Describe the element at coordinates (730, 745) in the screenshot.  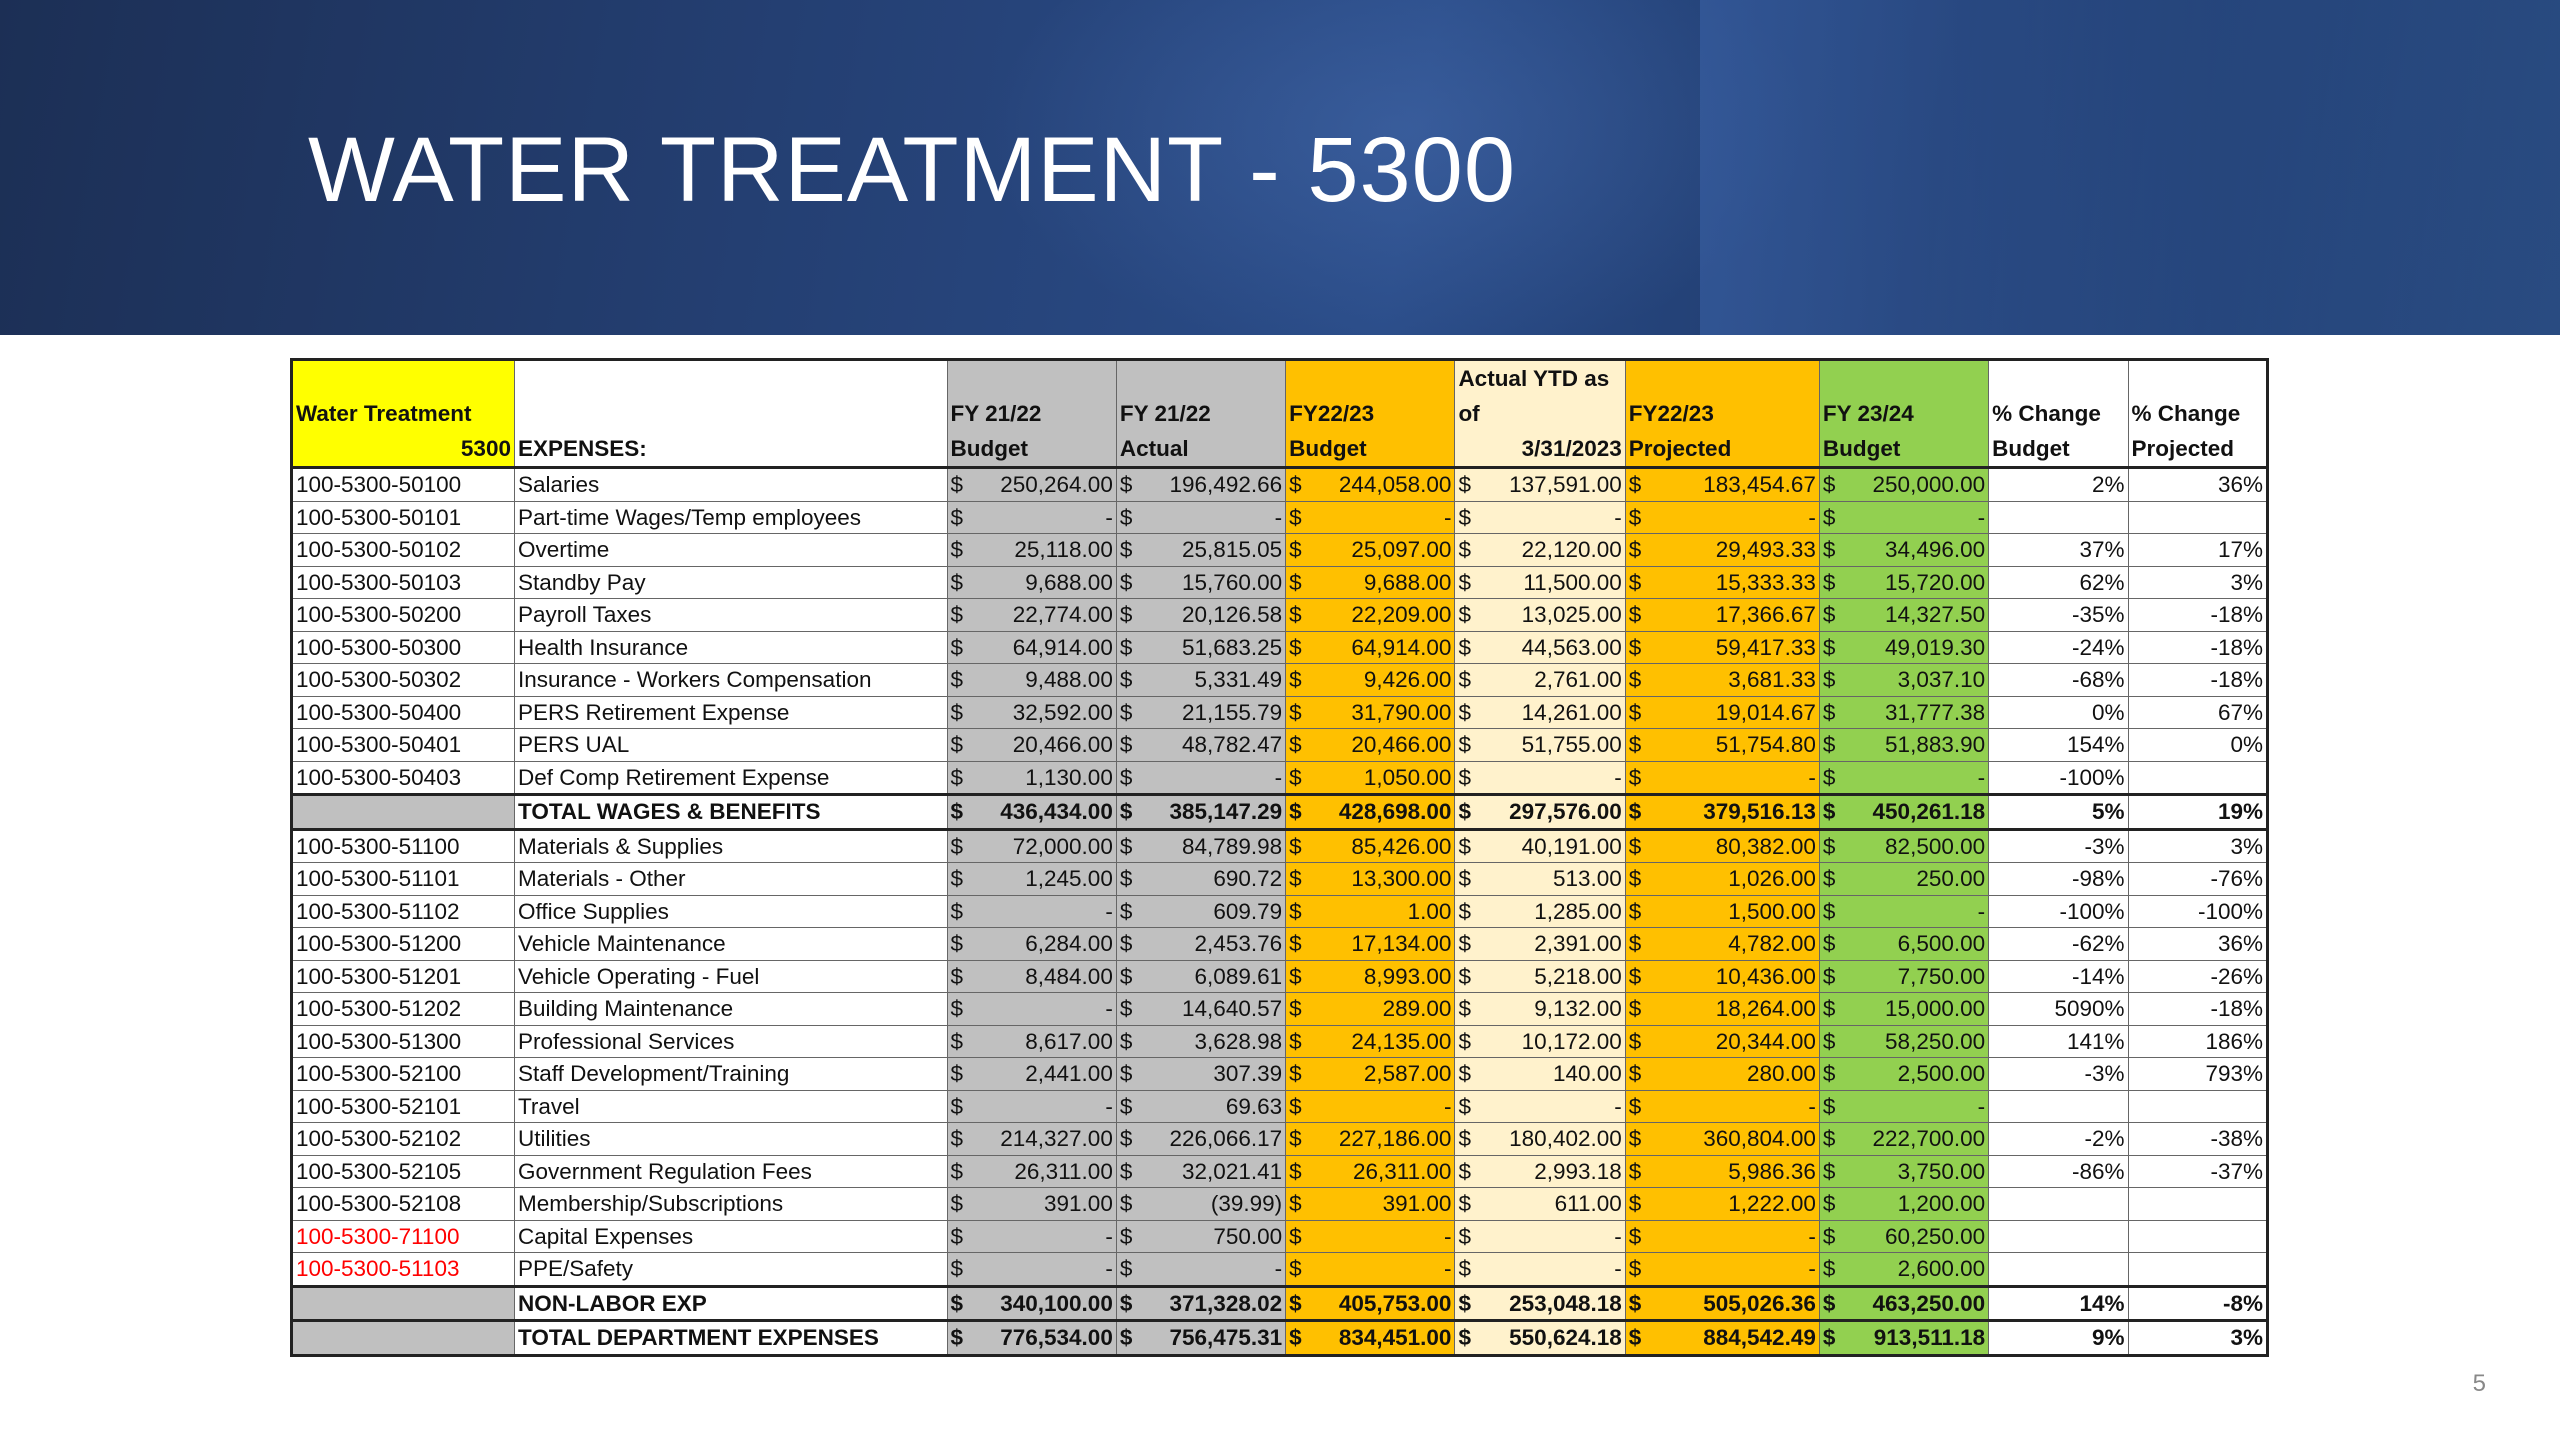
I see `cell-description: PERS UAL` at that location.